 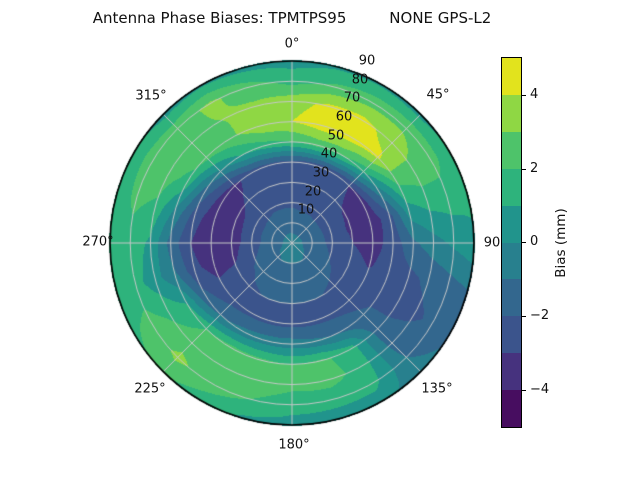 I want to click on colorbar-bands, so click(x=511, y=242).